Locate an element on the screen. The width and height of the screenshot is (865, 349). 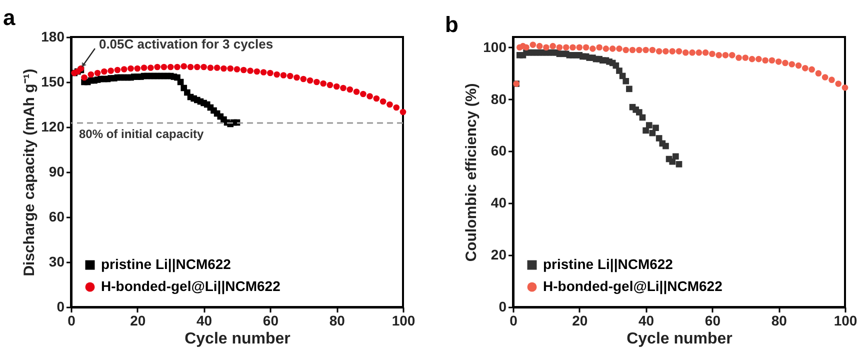
y-tick-label: 120 is located at coordinates (53, 126).